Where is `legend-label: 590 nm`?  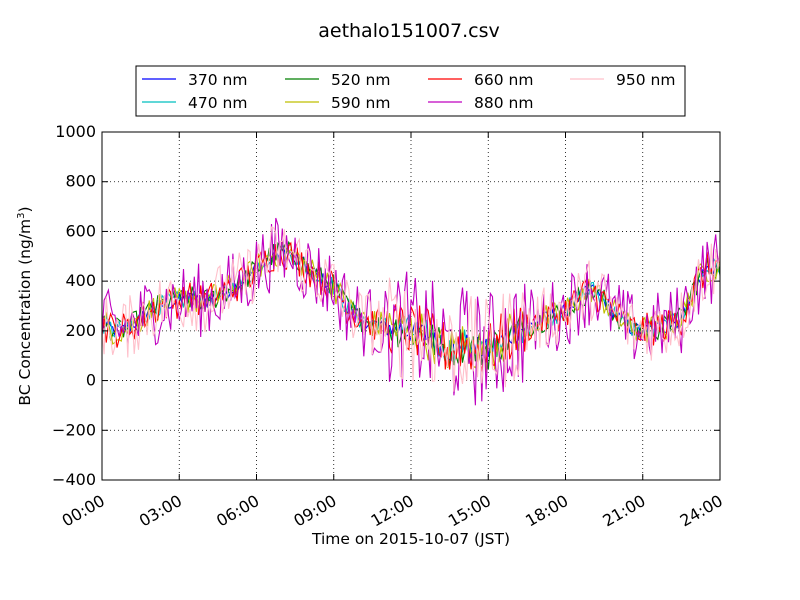
legend-label: 590 nm is located at coordinates (360, 103).